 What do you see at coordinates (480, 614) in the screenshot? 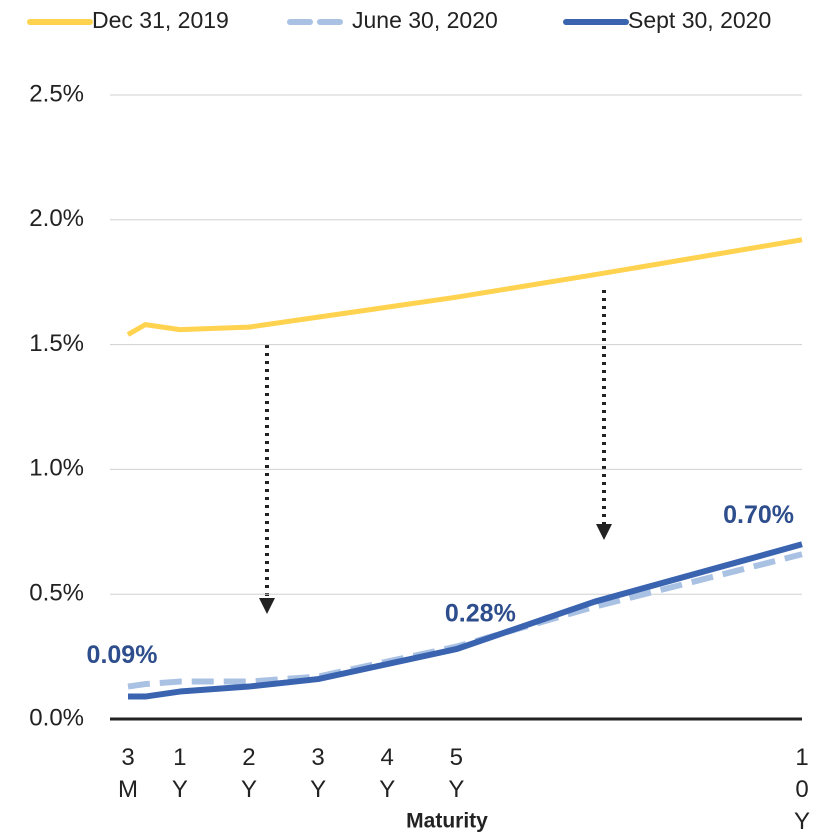
I see `data-label: 0.28%` at bounding box center [480, 614].